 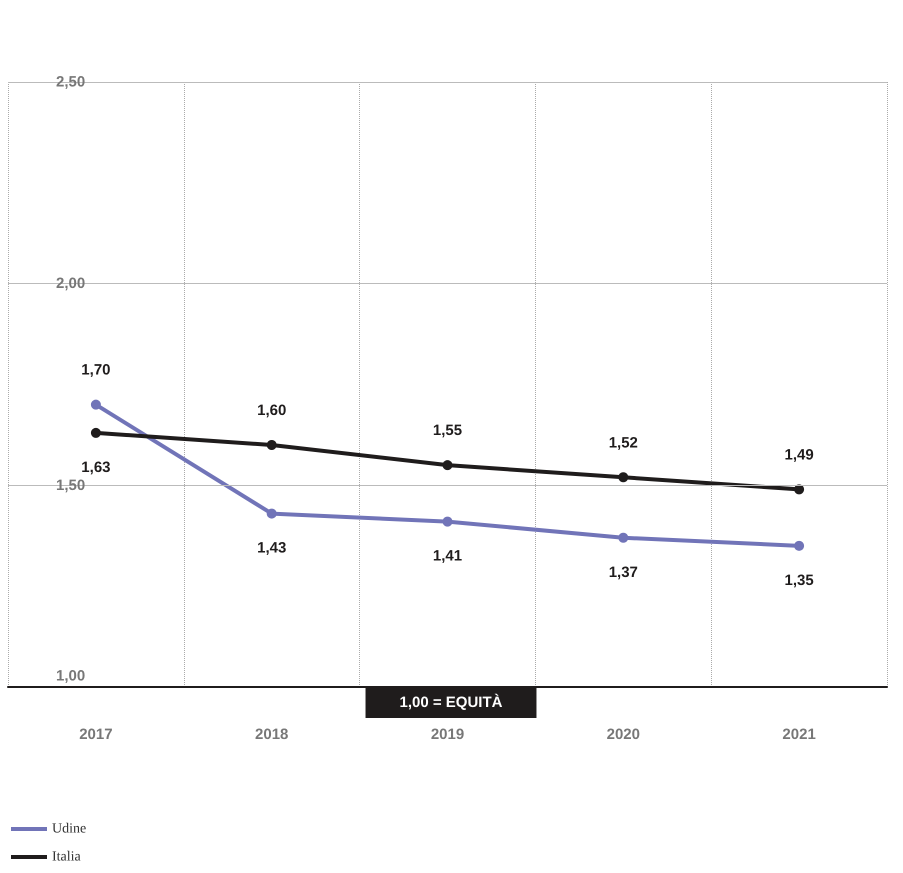 I want to click on data-label: 1,49, so click(x=799, y=455).